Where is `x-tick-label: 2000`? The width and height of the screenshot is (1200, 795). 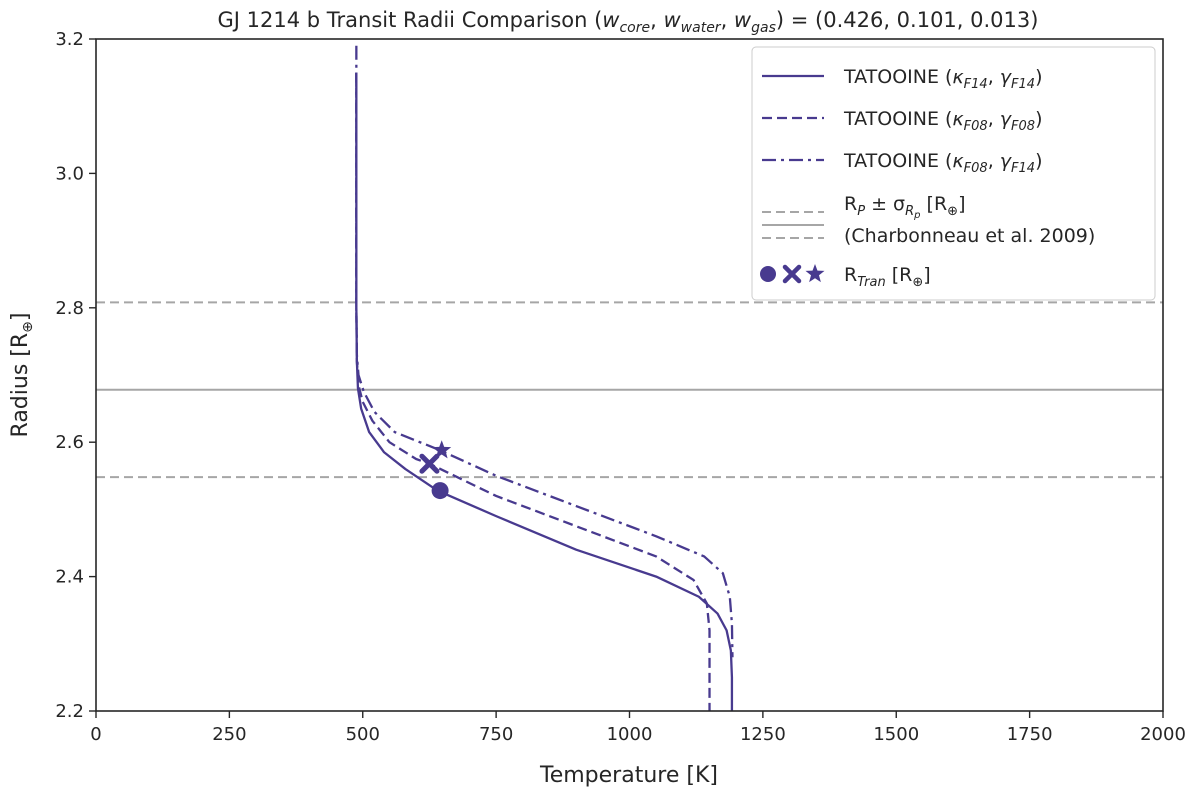 x-tick-label: 2000 is located at coordinates (1163, 734).